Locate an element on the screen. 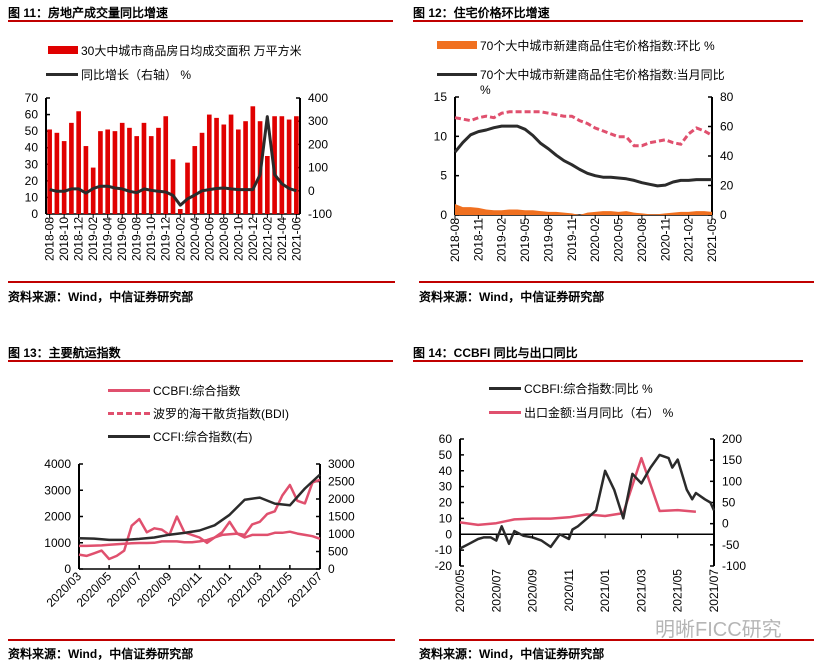 Image resolution: width=814 pixels, height=664 pixels. left-y-tick-label: 70 is located at coordinates (32, 98).